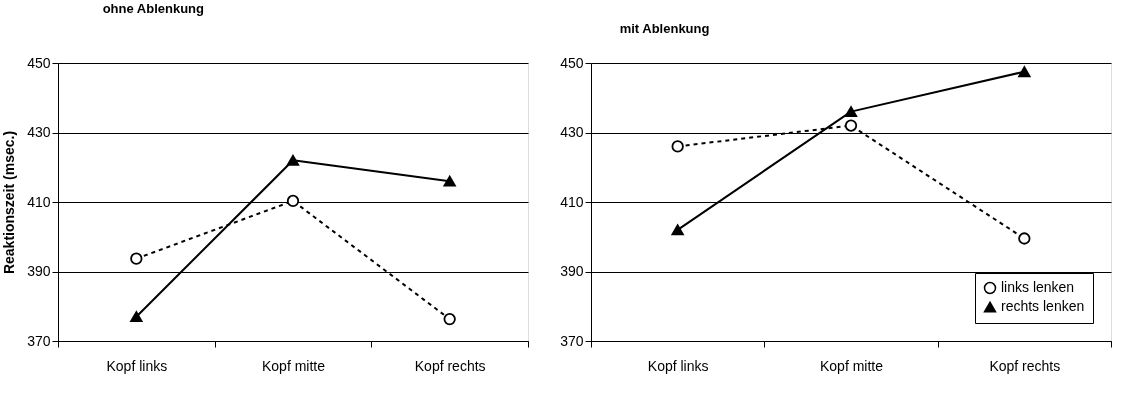 Image resolution: width=1144 pixels, height=403 pixels. Describe the element at coordinates (153, 8) in the screenshot. I see `chart-title: ohne Ablenkung` at that location.